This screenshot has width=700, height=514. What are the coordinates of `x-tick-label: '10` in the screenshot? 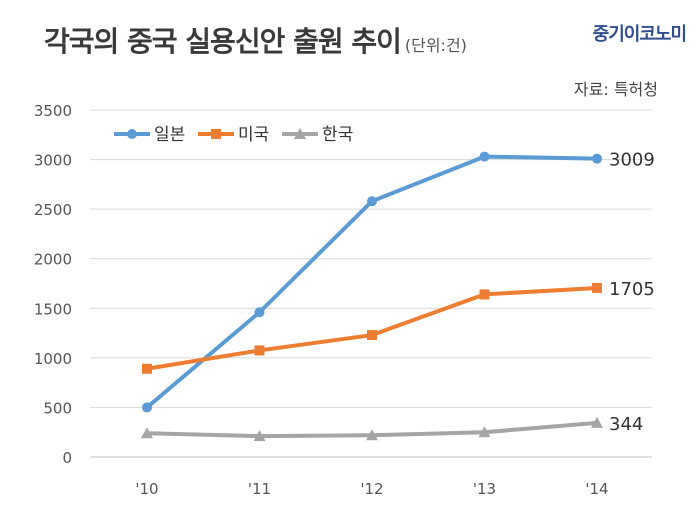 It's located at (146, 489).